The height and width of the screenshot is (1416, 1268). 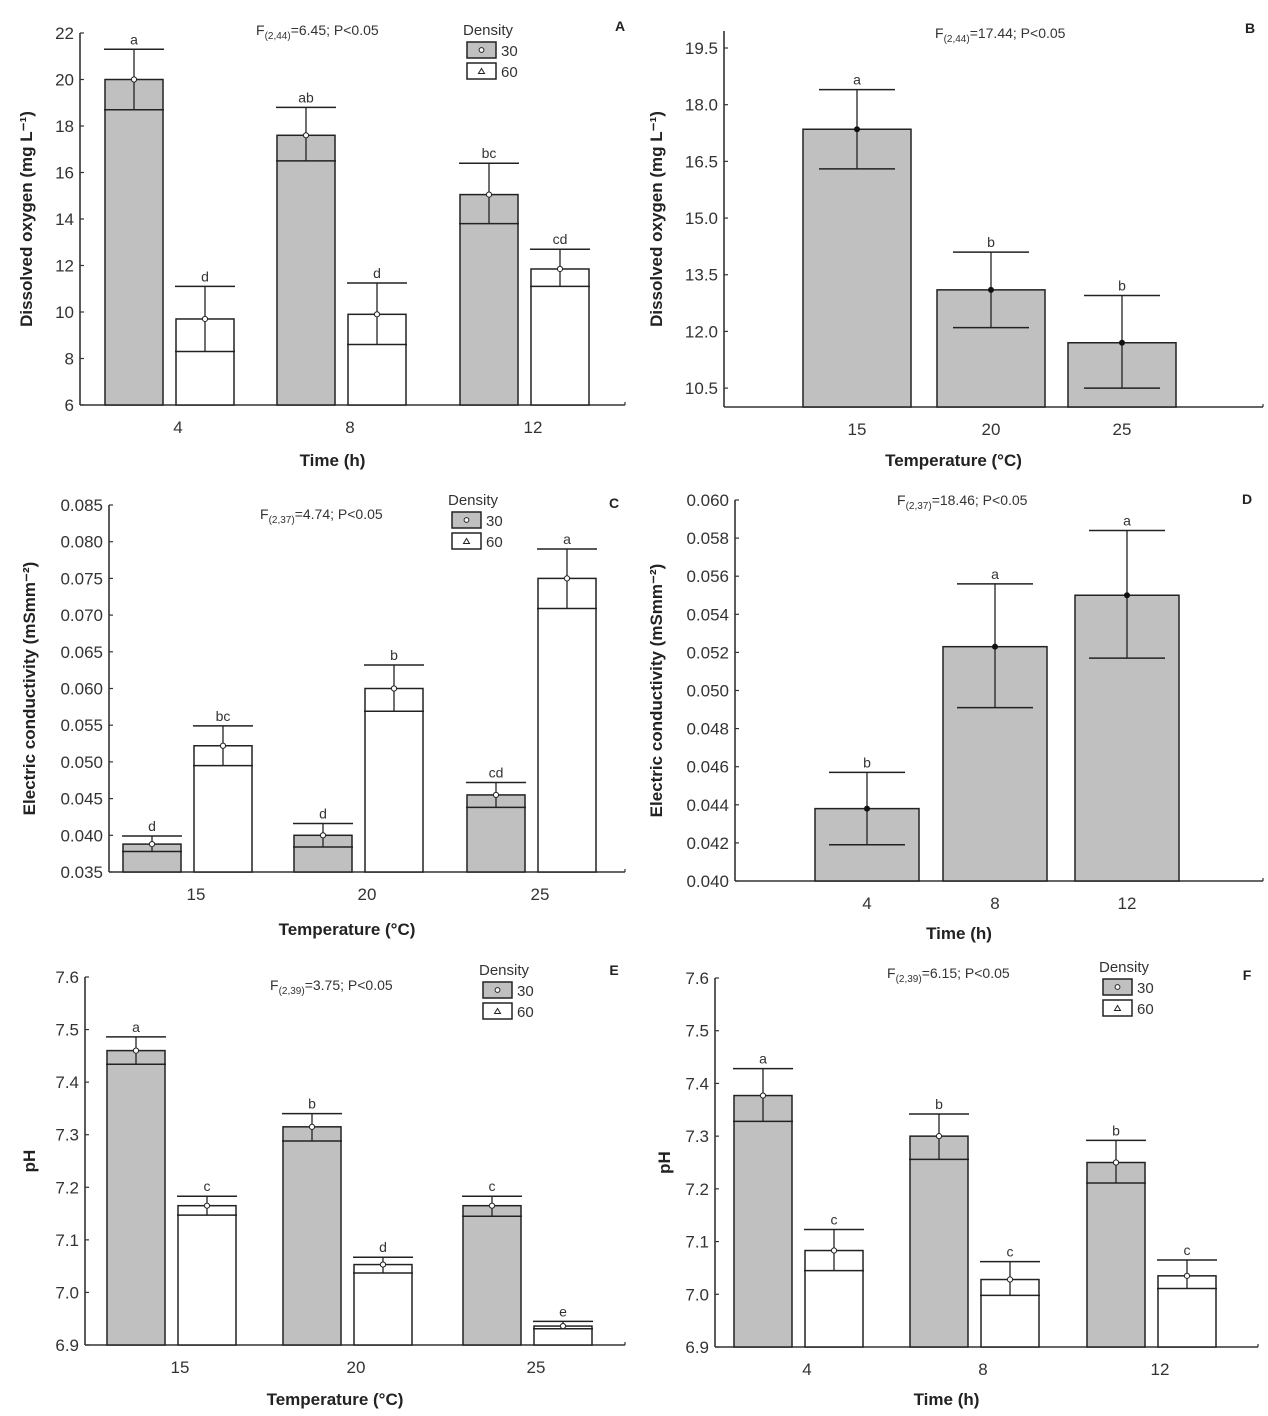 What do you see at coordinates (1247, 499) in the screenshot?
I see `panel-letter: D` at bounding box center [1247, 499].